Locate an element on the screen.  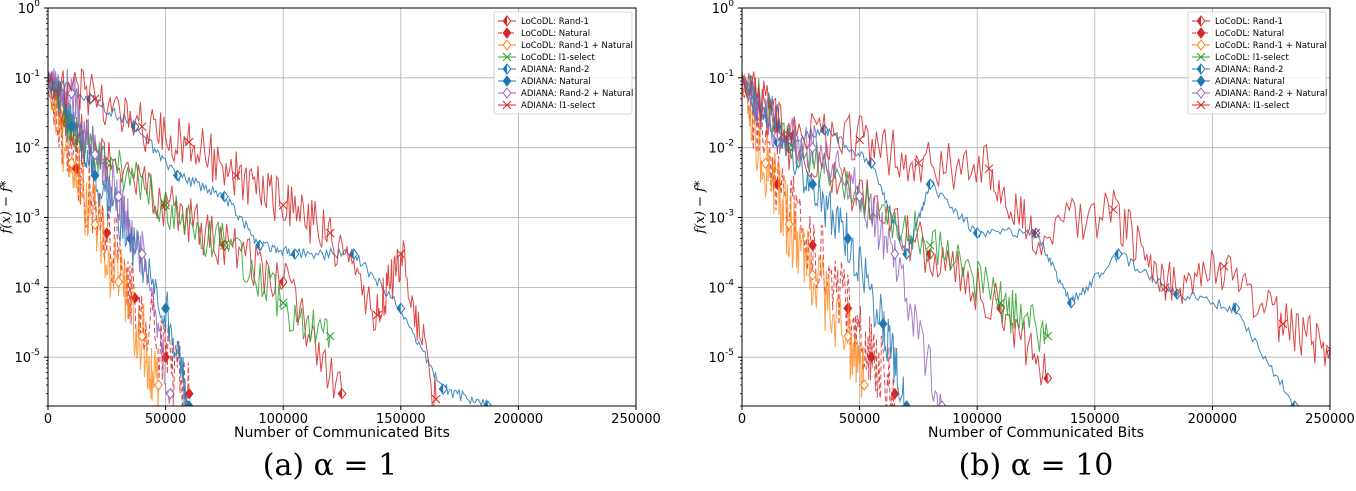
legend-entry: ADIANA: Rand-2 + Natural is located at coordinates (565, 93).